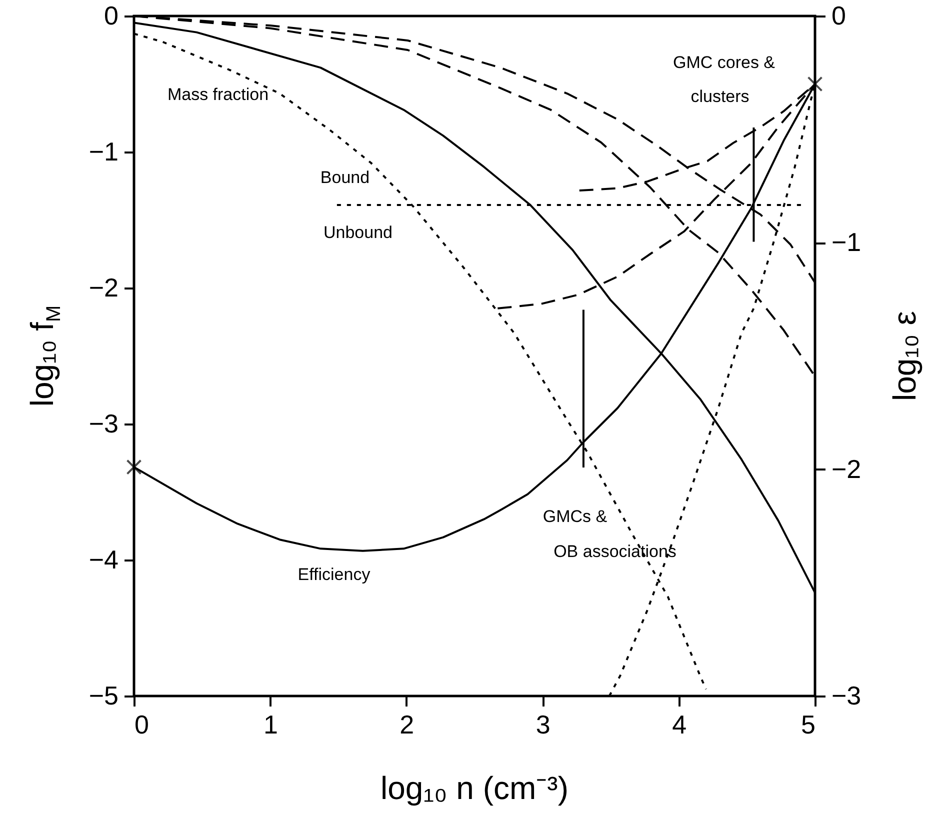 This screenshot has height=827, width=945. What do you see at coordinates (358, 233) in the screenshot?
I see `annotation: Unbound` at bounding box center [358, 233].